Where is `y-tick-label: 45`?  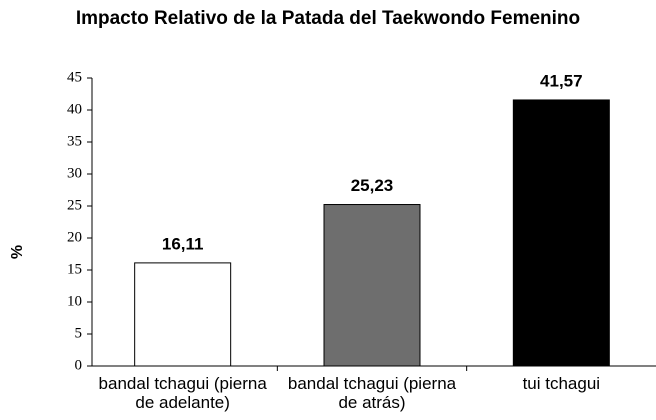 y-tick-label: 45 is located at coordinates (74, 77).